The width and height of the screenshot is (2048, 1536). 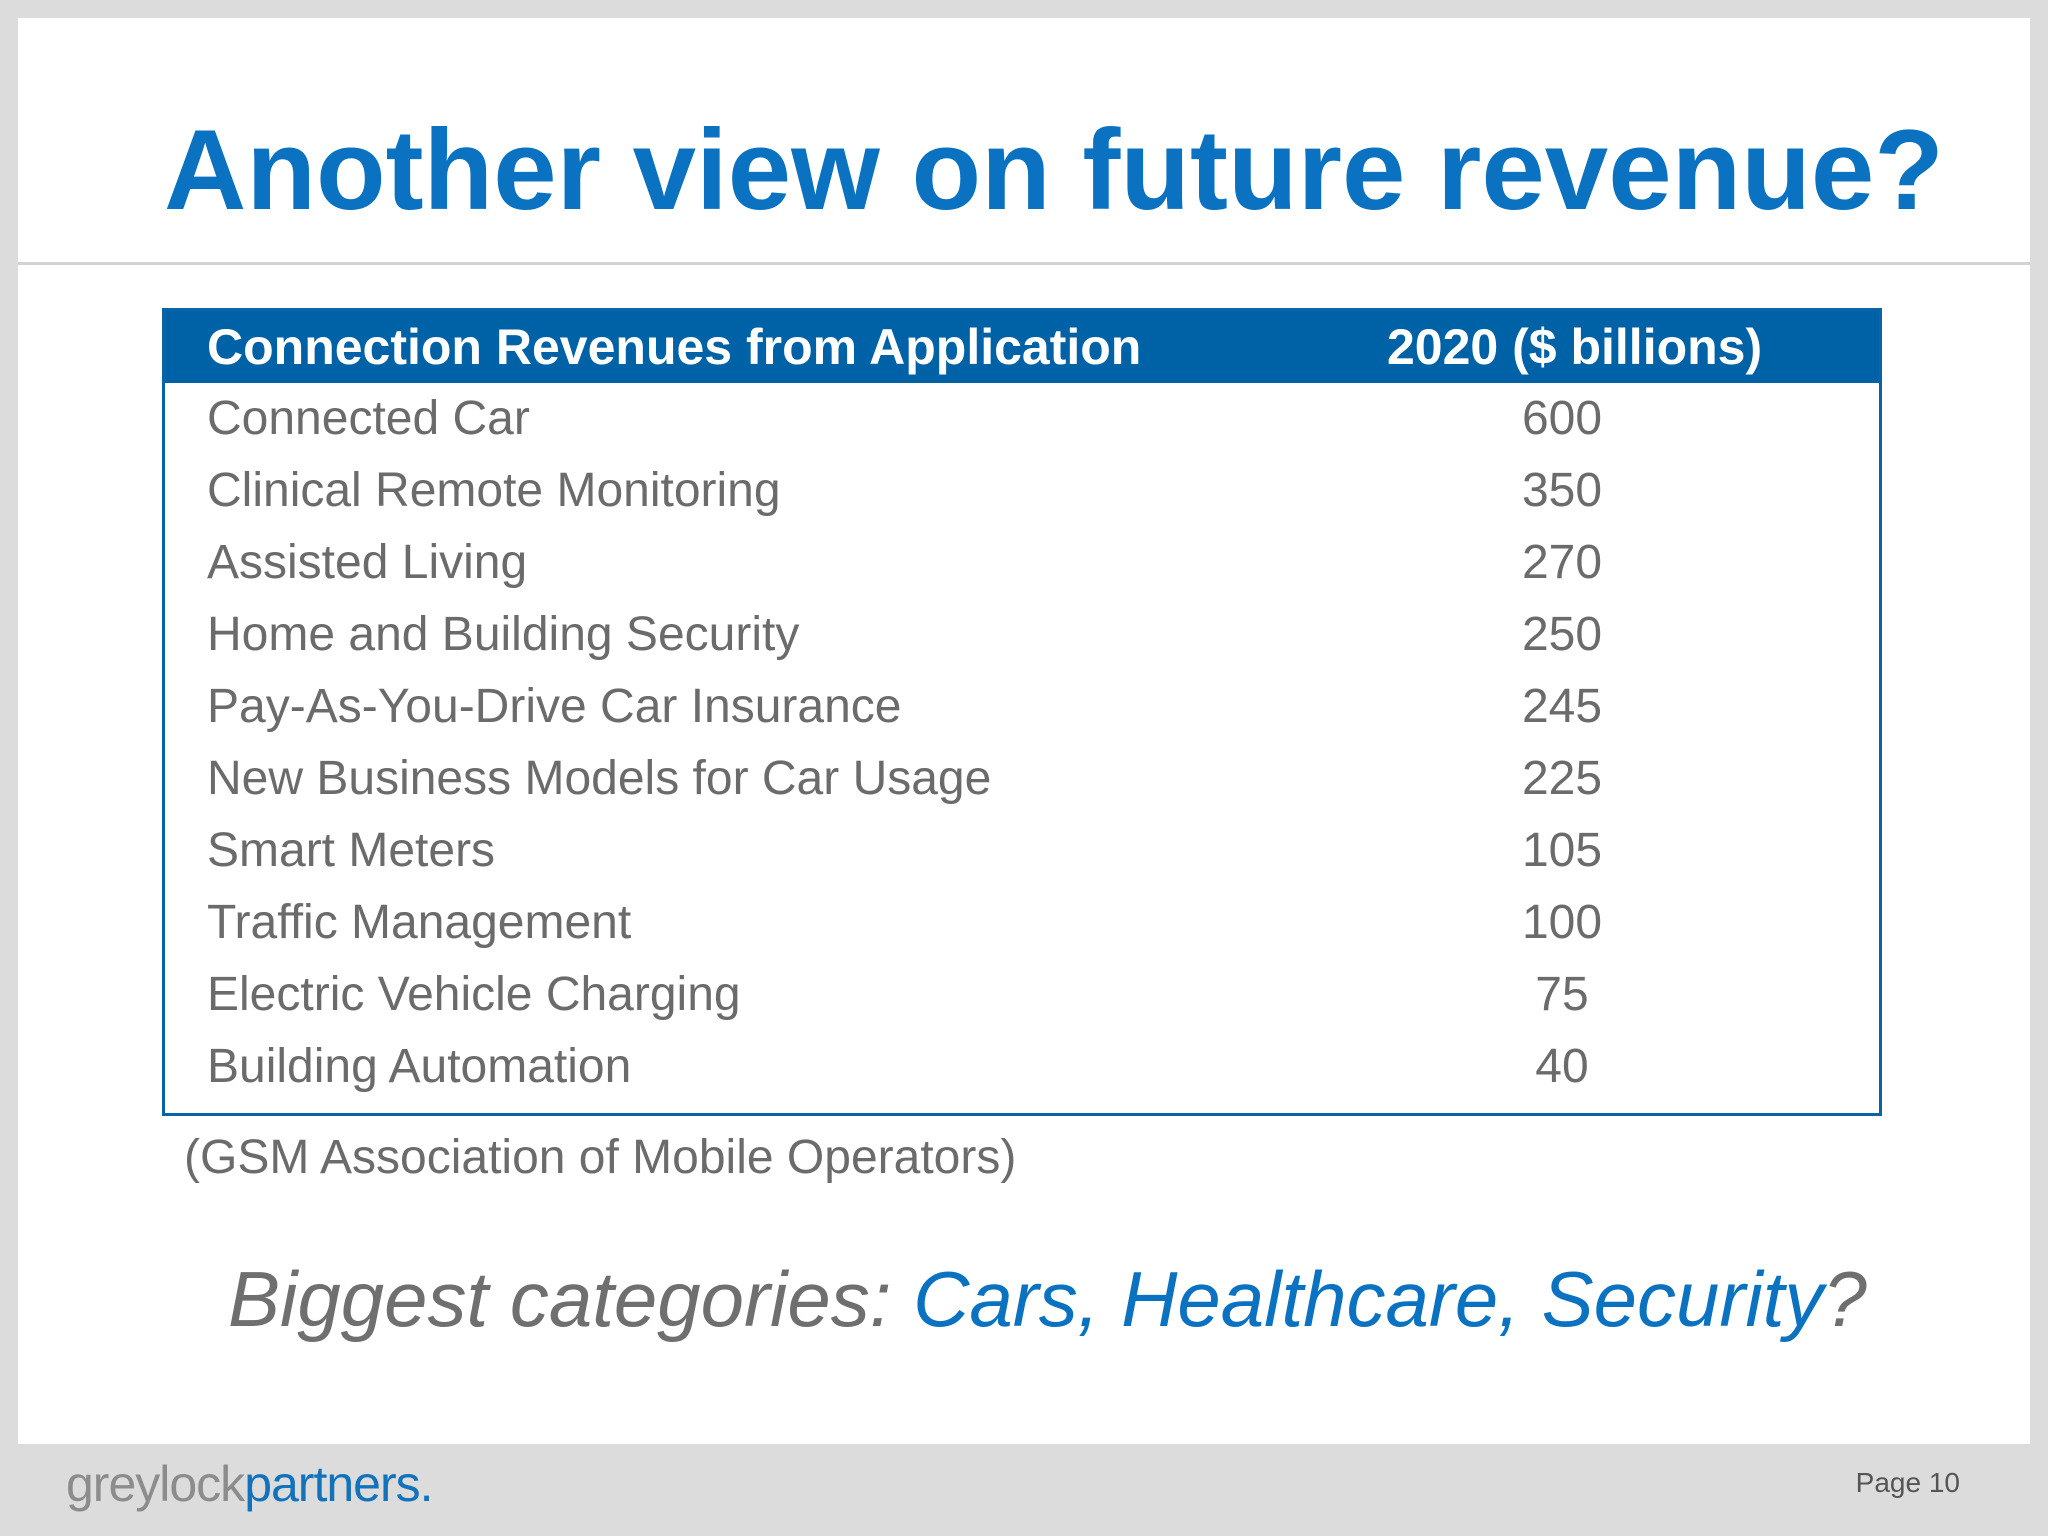 I want to click on page-number: Page 10, so click(x=1907, y=1482).